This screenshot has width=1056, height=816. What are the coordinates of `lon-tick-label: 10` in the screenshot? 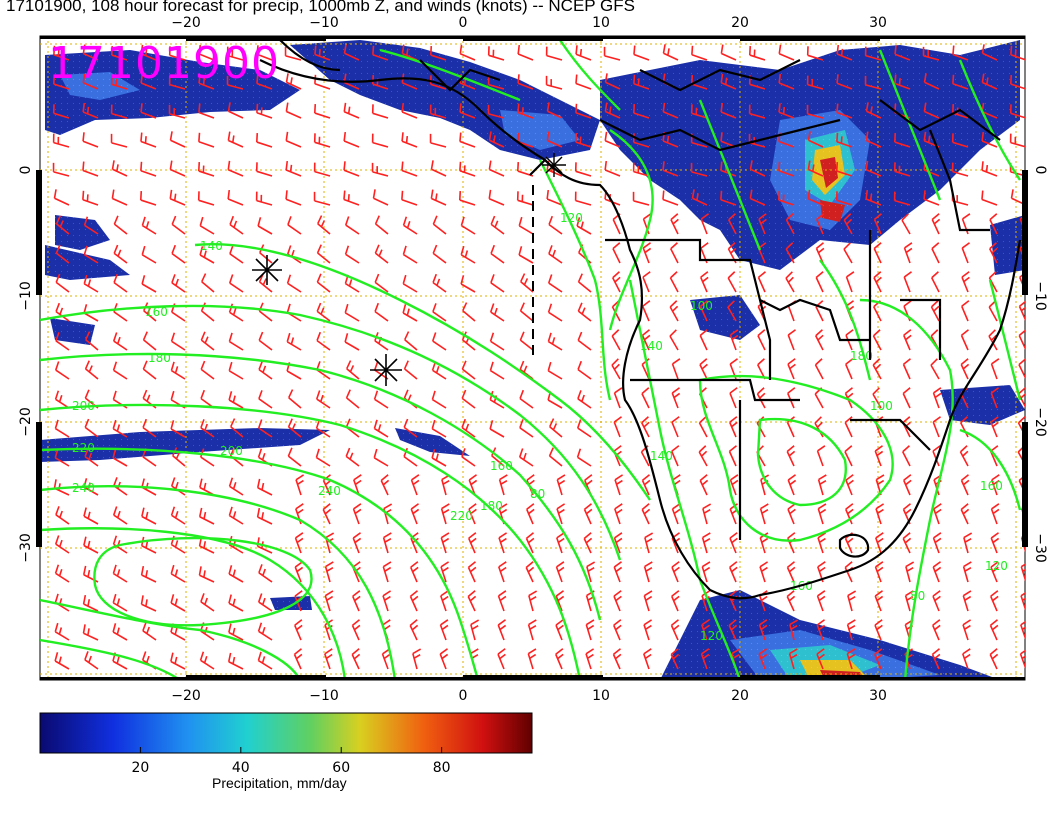 It's located at (601, 23).